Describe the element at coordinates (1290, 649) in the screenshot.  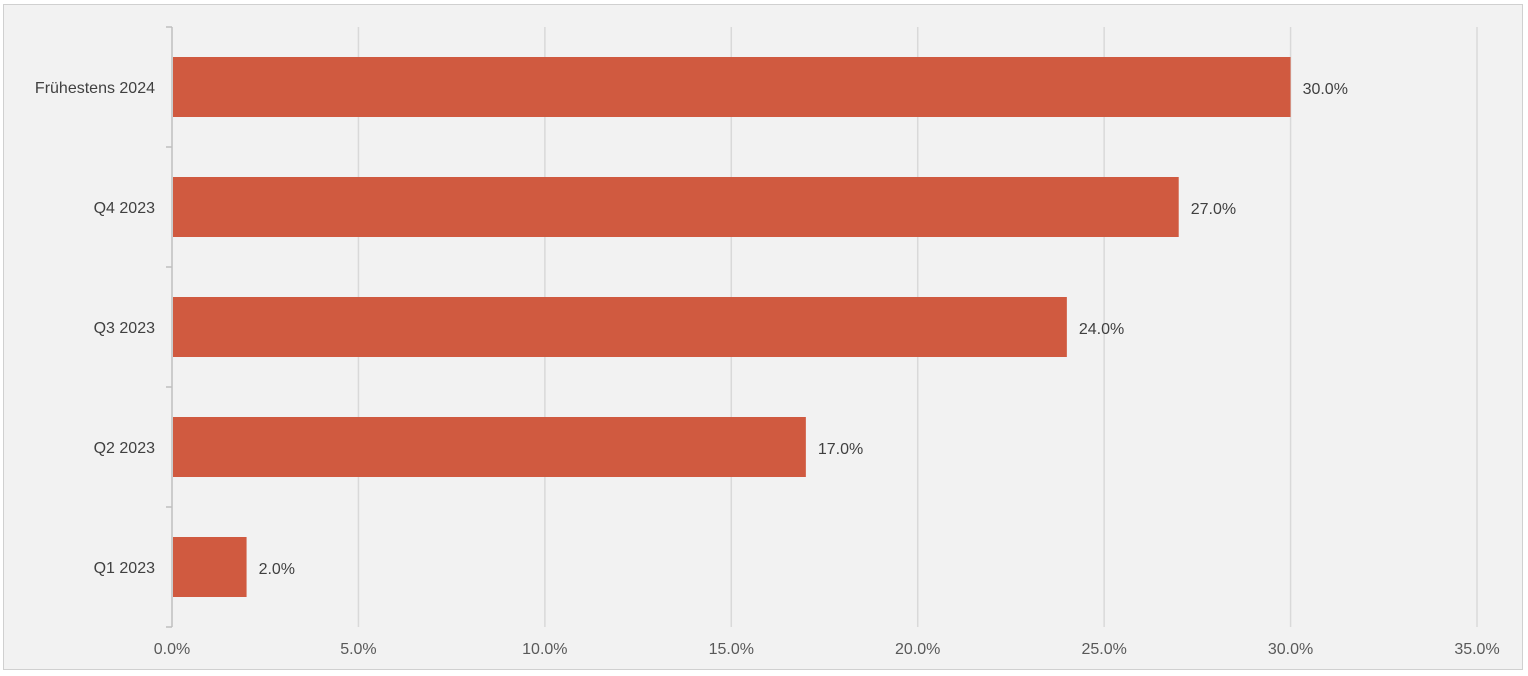
I see `x-tick-label: 30.0%` at that location.